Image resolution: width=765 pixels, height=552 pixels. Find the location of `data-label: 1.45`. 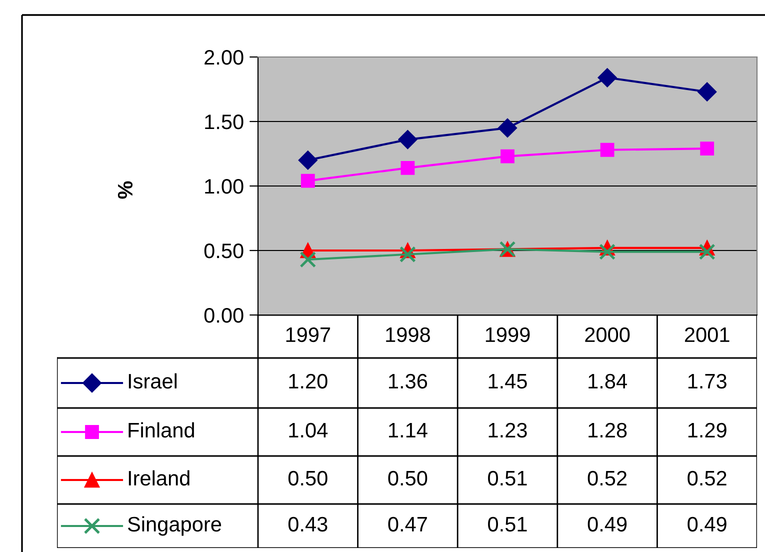

data-label: 1.45 is located at coordinates (507, 381).